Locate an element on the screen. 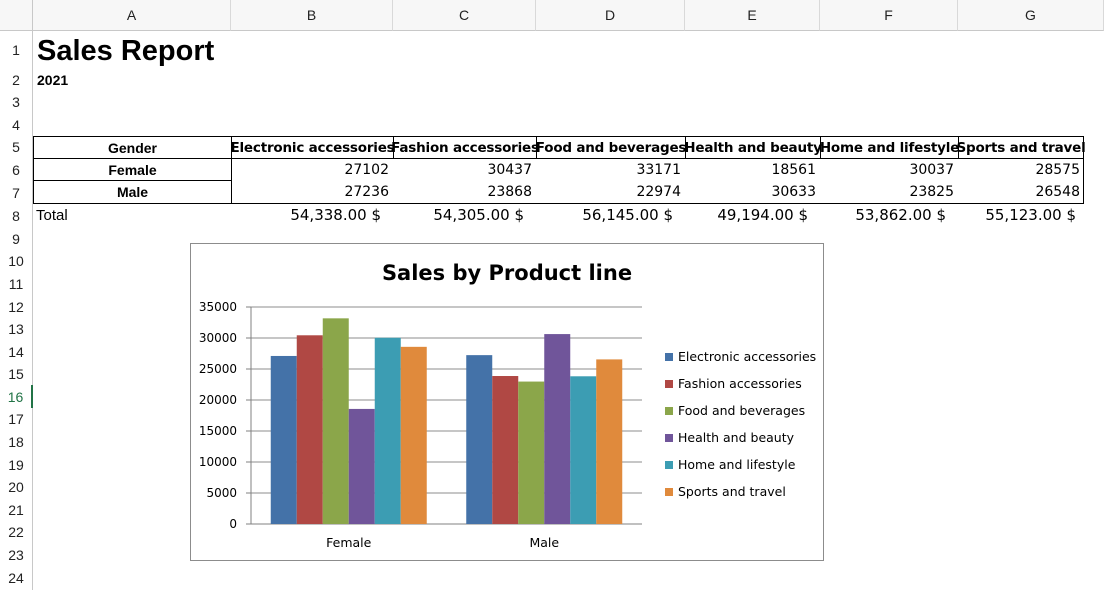 The image size is (1104, 590). cell-female-home: 30037 is located at coordinates (931, 169).